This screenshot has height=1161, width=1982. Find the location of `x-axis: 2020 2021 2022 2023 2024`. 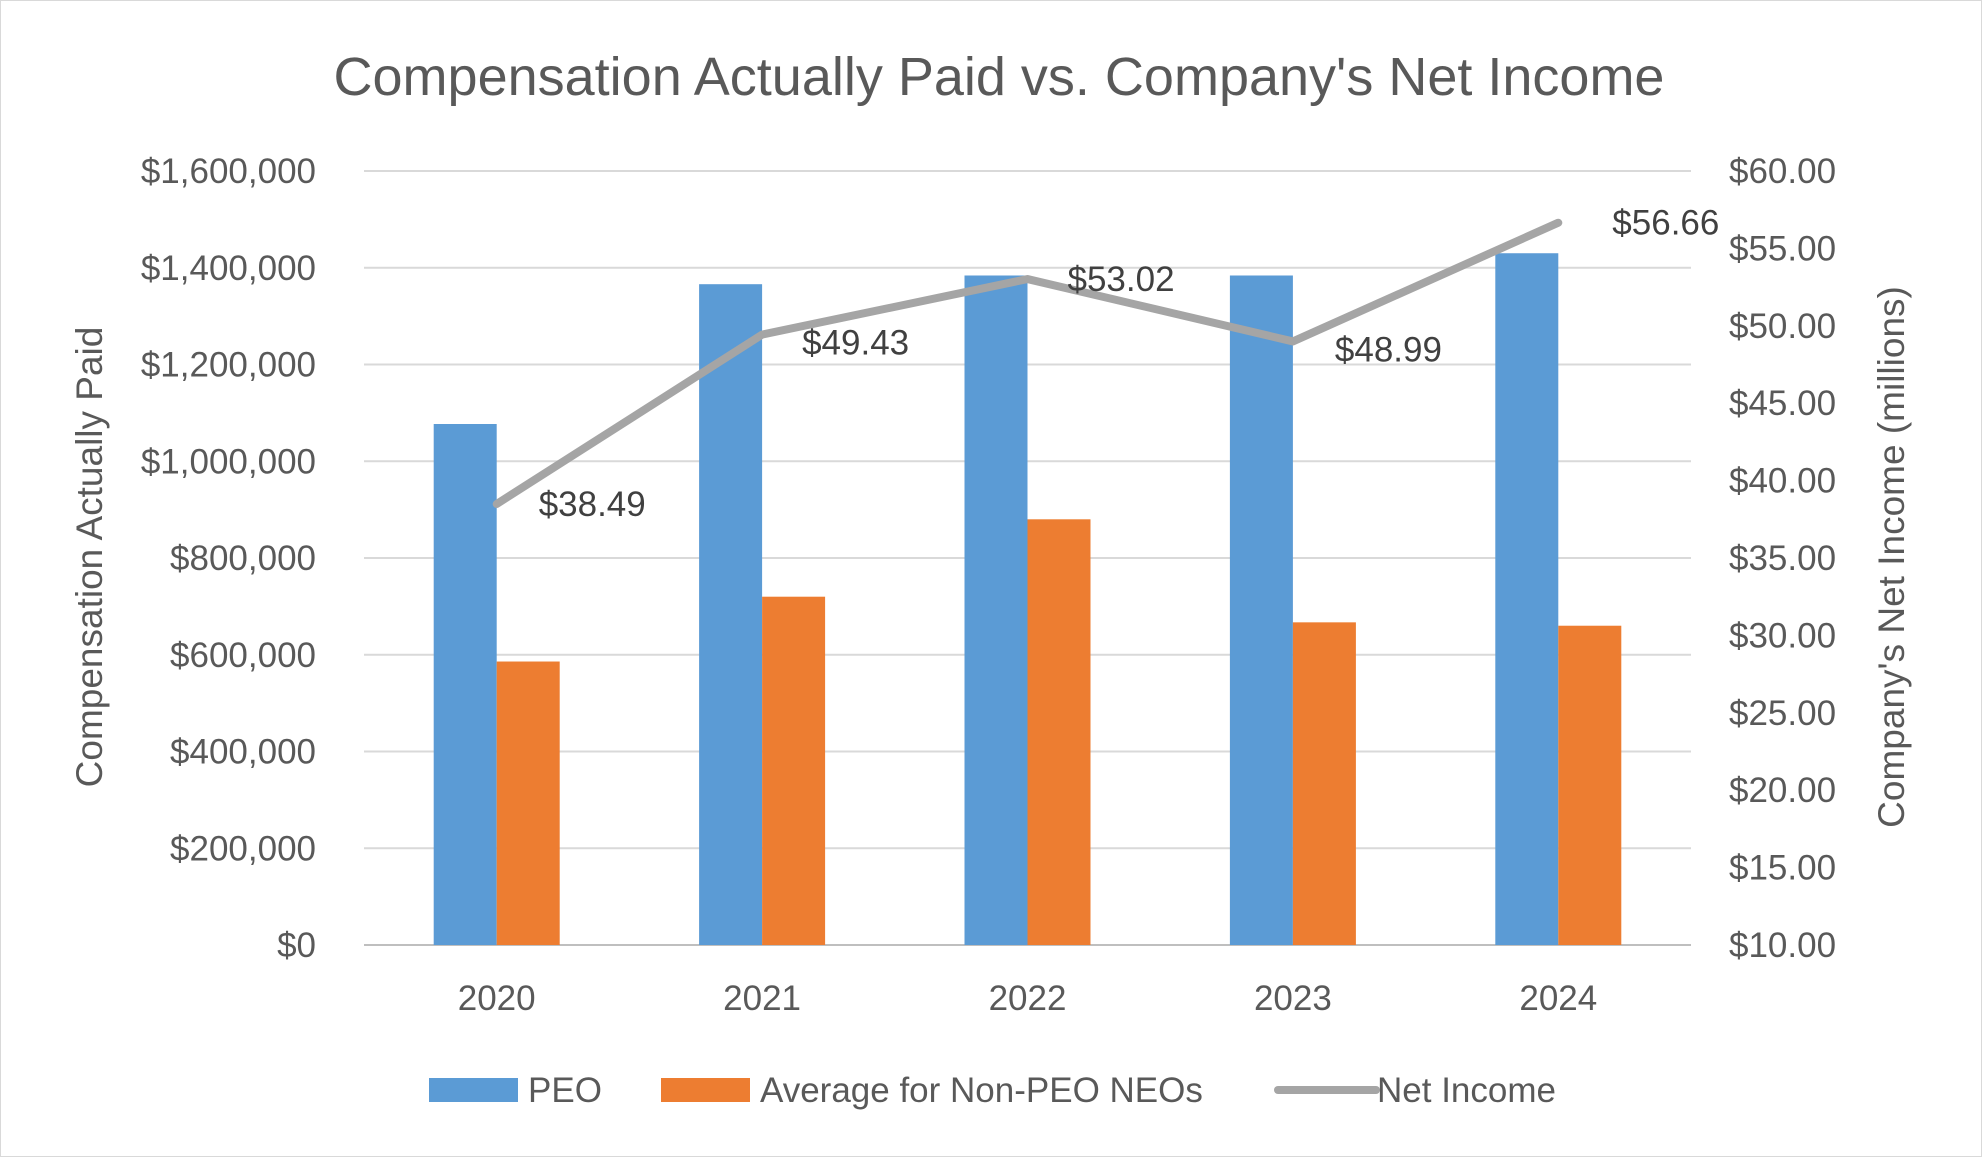

x-axis: 2020 2021 2022 2023 2024 is located at coordinates (1027, 998).